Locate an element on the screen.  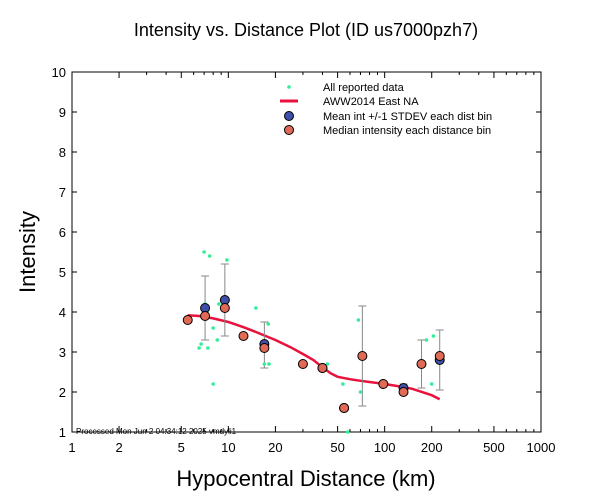
legend-marker-median is located at coordinates (289, 130).